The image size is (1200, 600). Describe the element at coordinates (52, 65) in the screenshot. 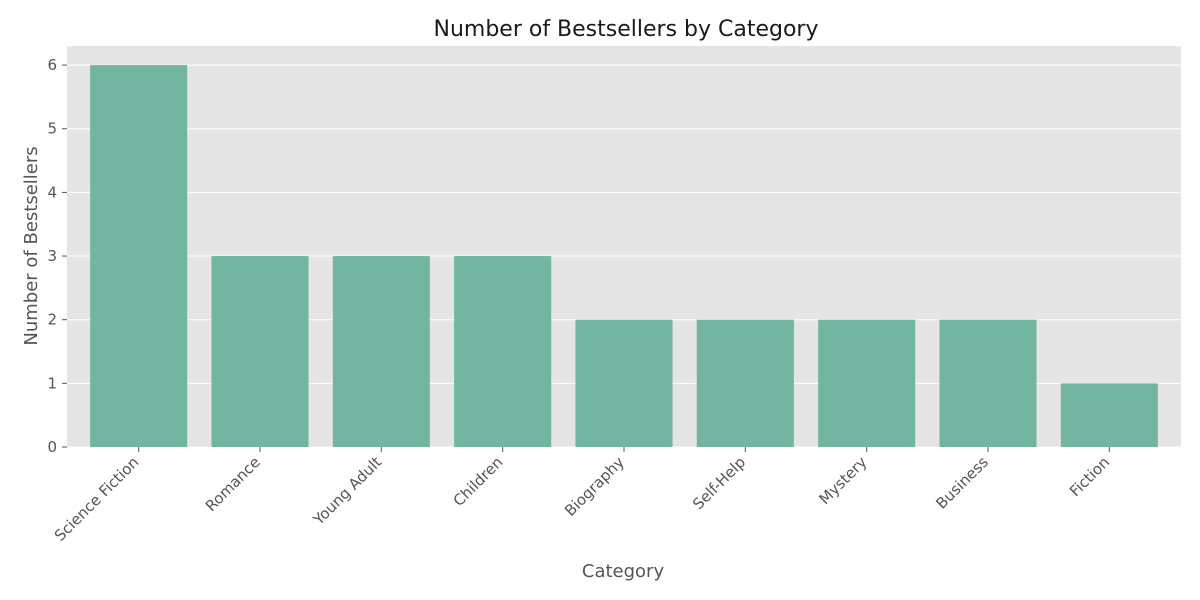

I see `y-tick-label: 6` at that location.